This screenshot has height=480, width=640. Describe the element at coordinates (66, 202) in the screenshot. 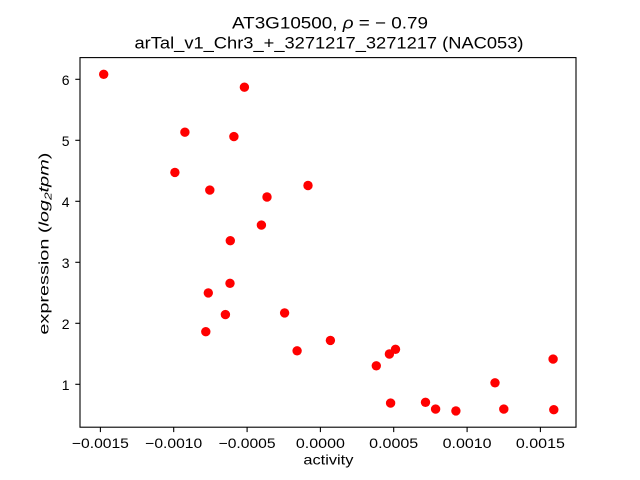

I see `svg-text: 4` at that location.